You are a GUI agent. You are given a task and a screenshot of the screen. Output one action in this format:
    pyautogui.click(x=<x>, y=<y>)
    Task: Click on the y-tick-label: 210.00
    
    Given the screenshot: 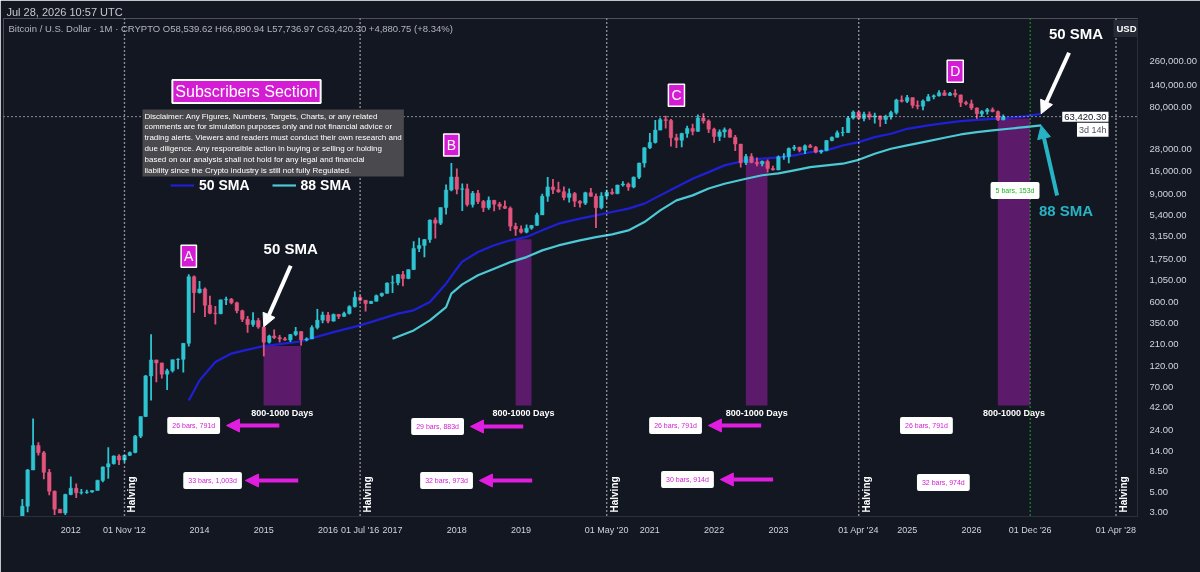 What is the action you would take?
    pyautogui.click(x=1164, y=343)
    